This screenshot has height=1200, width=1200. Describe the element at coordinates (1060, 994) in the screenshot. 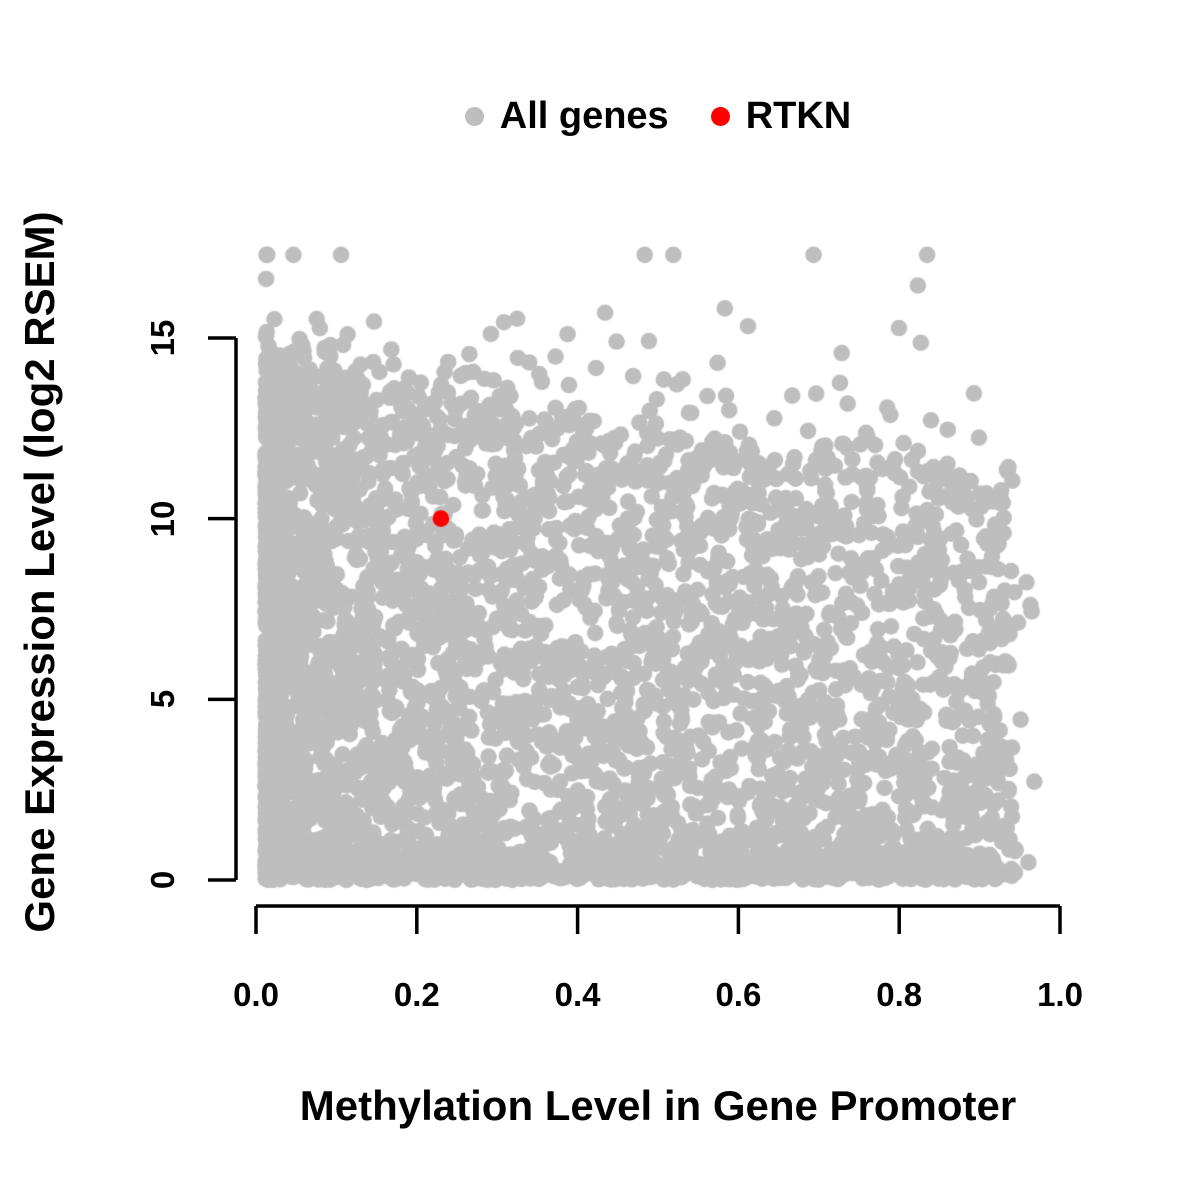

I see `x-tick-label: 1.0` at that location.